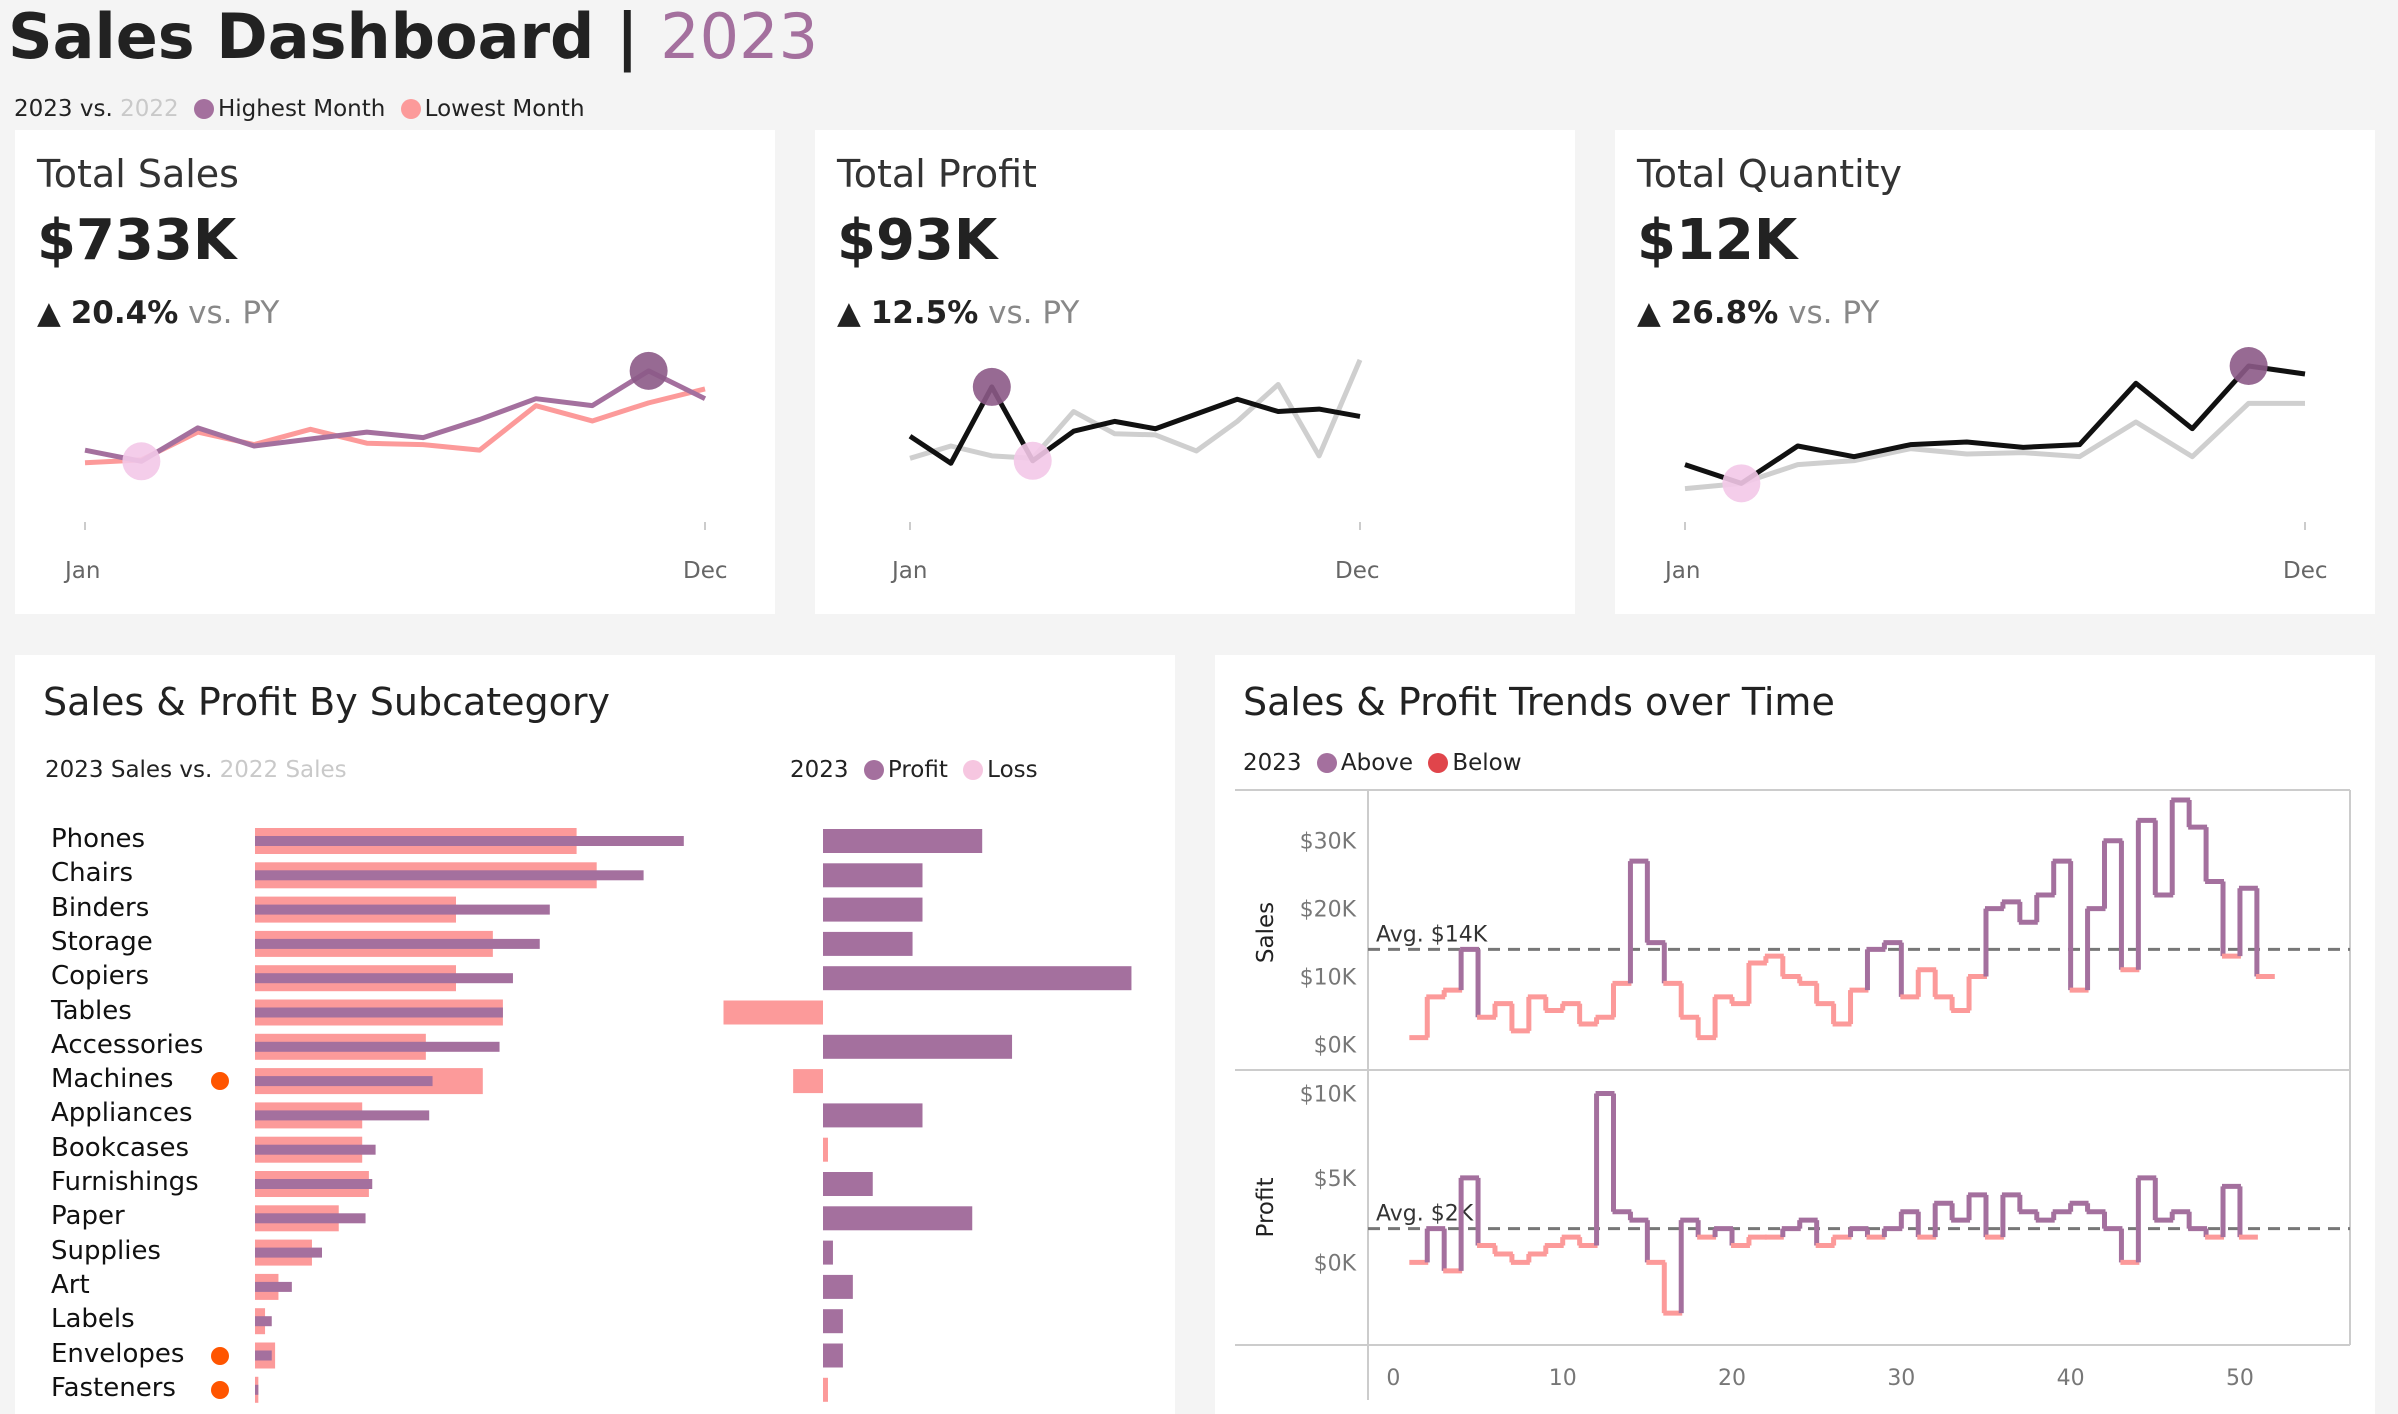 The height and width of the screenshot is (1414, 2398). What do you see at coordinates (1425, 1214) in the screenshot?
I see `average-label: Avg. $2K` at bounding box center [1425, 1214].